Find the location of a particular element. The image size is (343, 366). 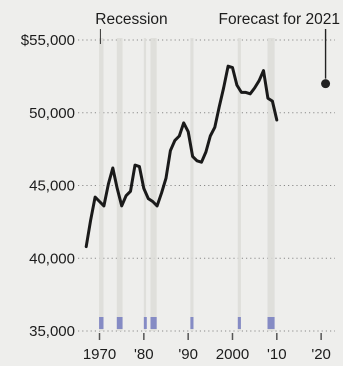

x-tick-label: '90 is located at coordinates (188, 354).